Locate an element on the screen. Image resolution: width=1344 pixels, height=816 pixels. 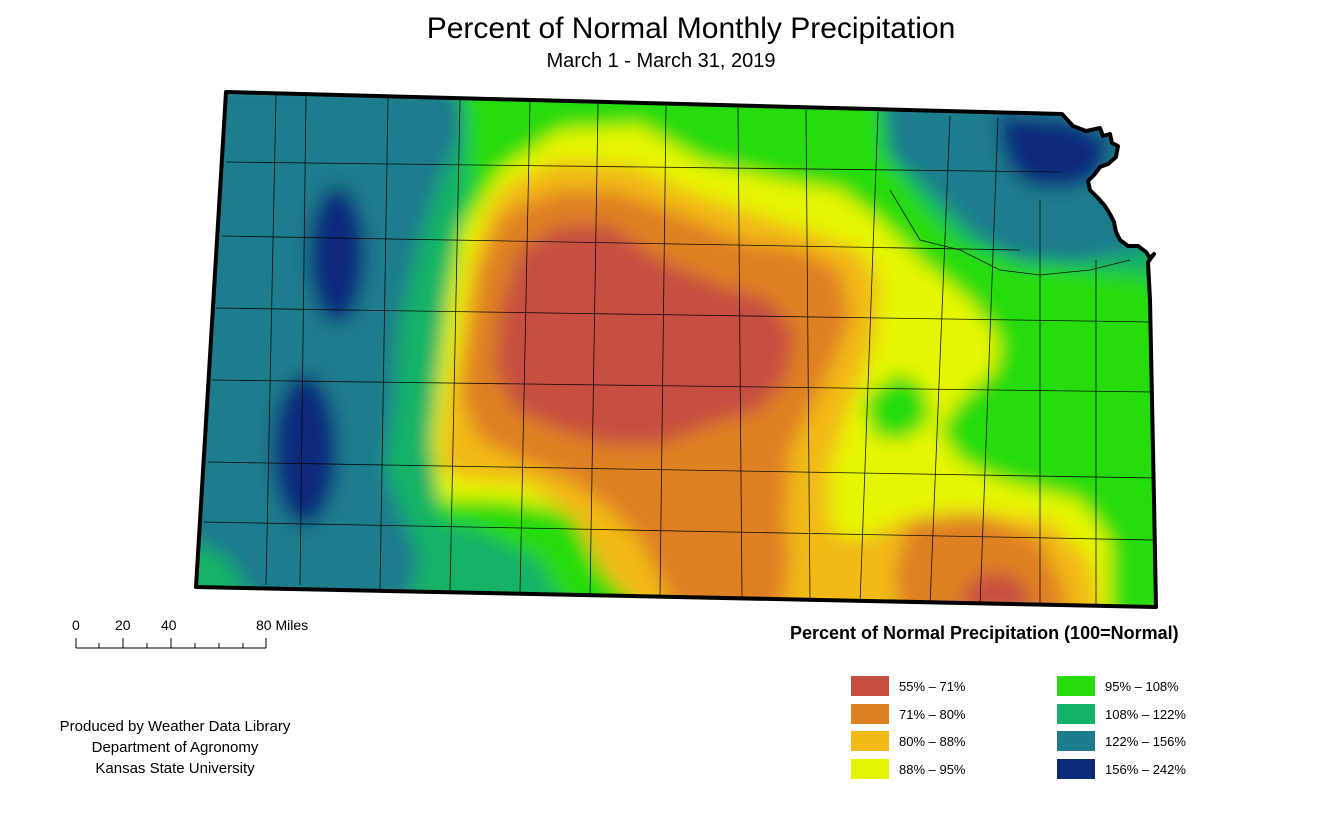
legend-label: 122% – 156% is located at coordinates (1145, 741).